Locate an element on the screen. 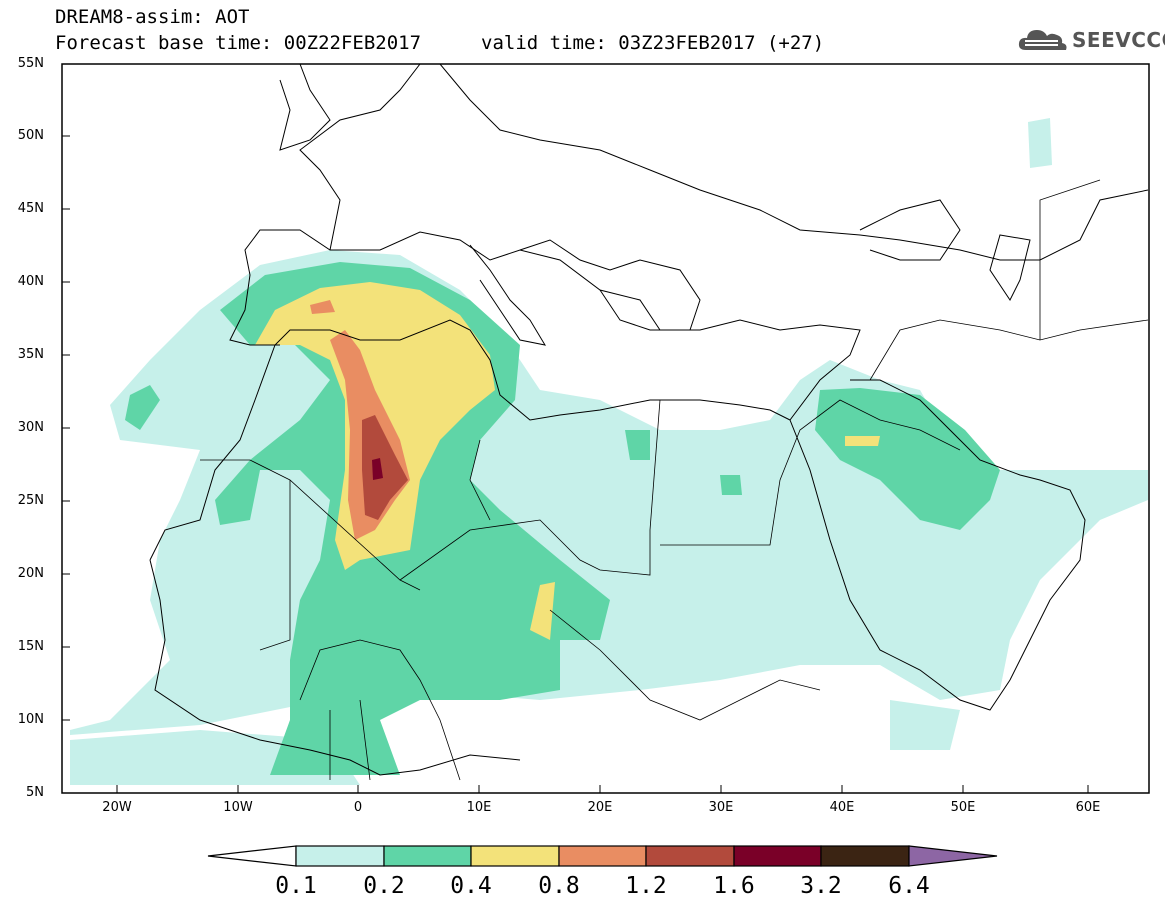  lat-label: 25N is located at coordinates (30, 500).